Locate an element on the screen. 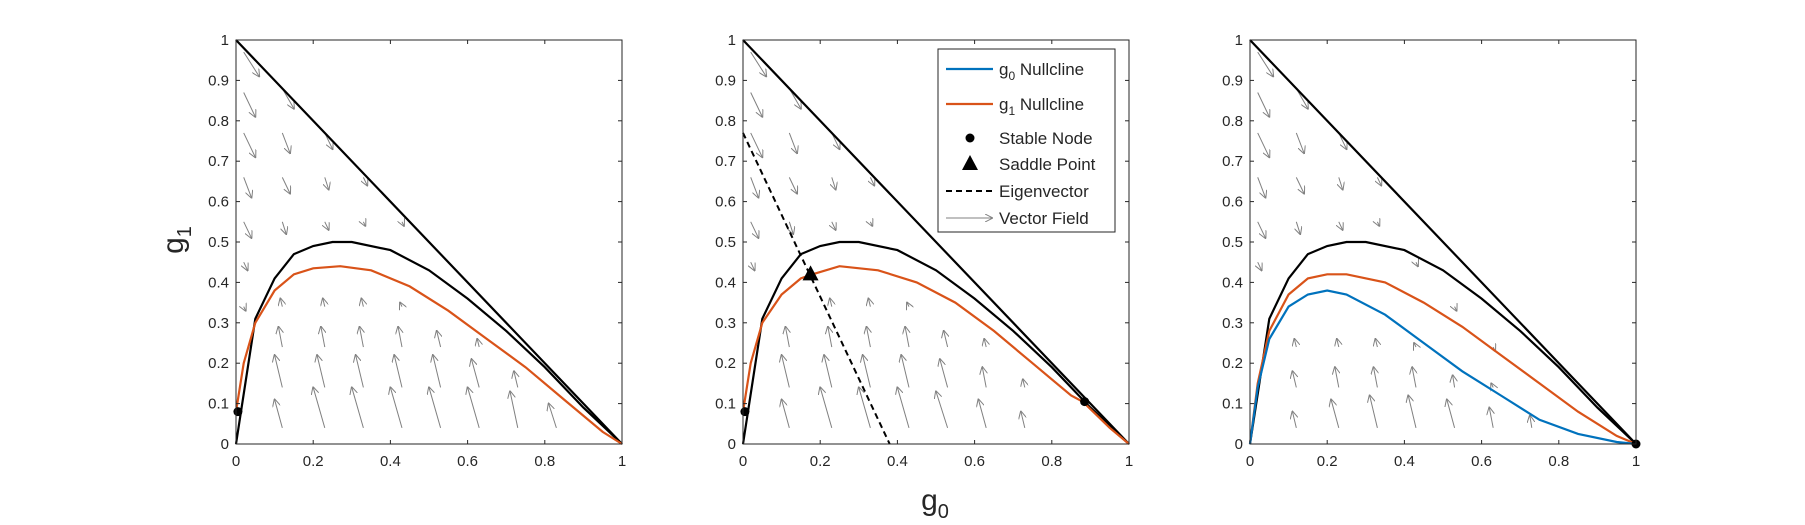 The image size is (1805, 525). g0-nullcline-line is located at coordinates (1442, 367).